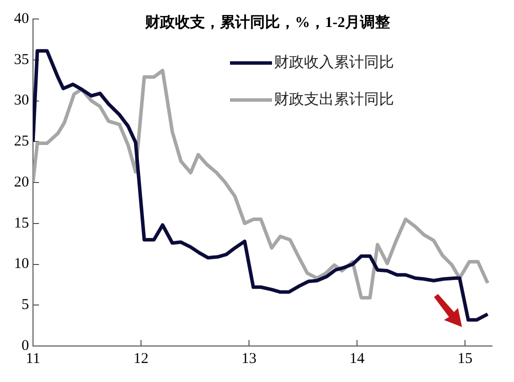 This screenshot has height=382, width=514. I want to click on y-tick-label: 35, so click(21, 60).